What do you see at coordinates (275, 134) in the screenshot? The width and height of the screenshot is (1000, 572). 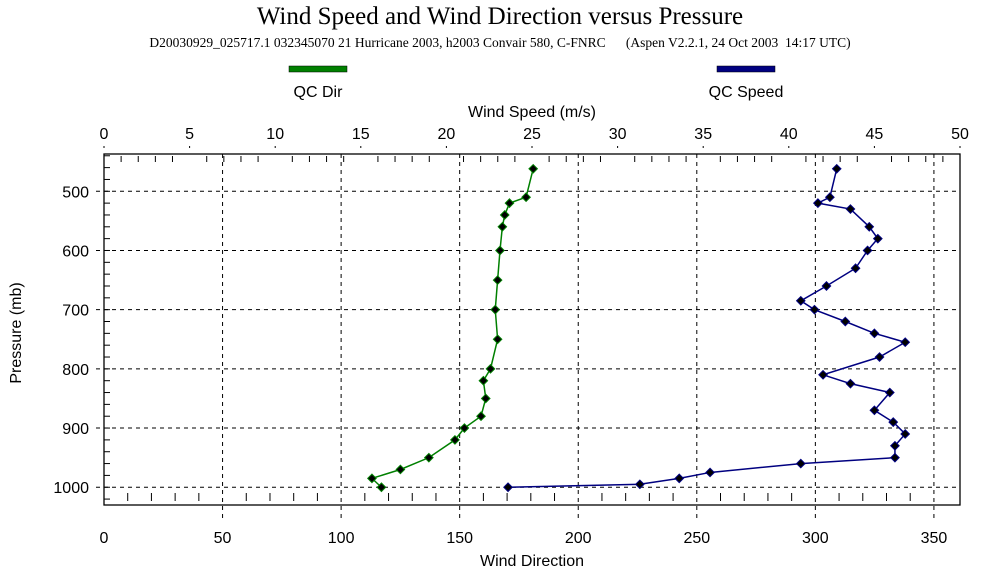 I see `top-tick-label: 10` at bounding box center [275, 134].